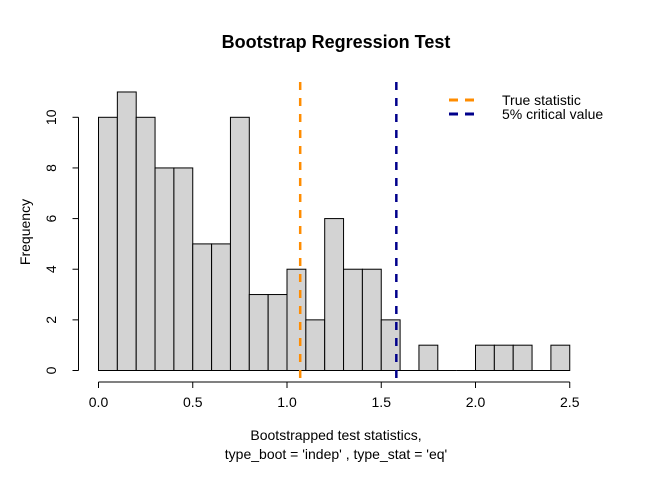 This screenshot has height=480, width=672. I want to click on y-axis-tick-label: 10, so click(51, 117).